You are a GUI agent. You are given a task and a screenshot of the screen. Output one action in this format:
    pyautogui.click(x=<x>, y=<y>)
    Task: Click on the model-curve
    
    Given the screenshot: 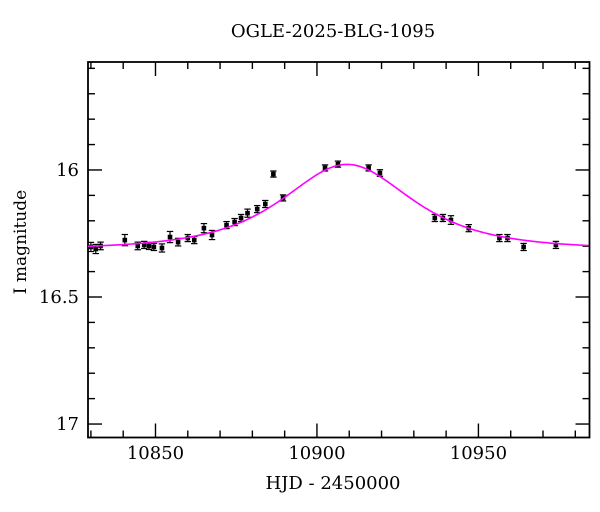 What is the action you would take?
    pyautogui.click(x=338, y=205)
    